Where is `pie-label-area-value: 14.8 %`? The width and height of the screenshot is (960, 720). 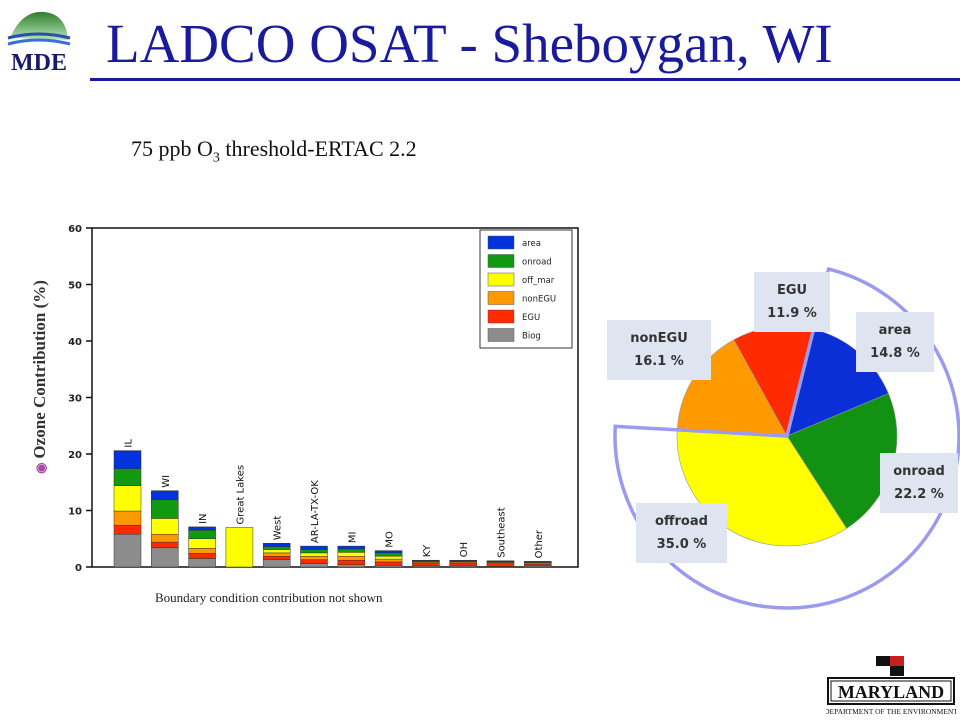 pie-label-area-value: 14.8 % is located at coordinates (895, 353).